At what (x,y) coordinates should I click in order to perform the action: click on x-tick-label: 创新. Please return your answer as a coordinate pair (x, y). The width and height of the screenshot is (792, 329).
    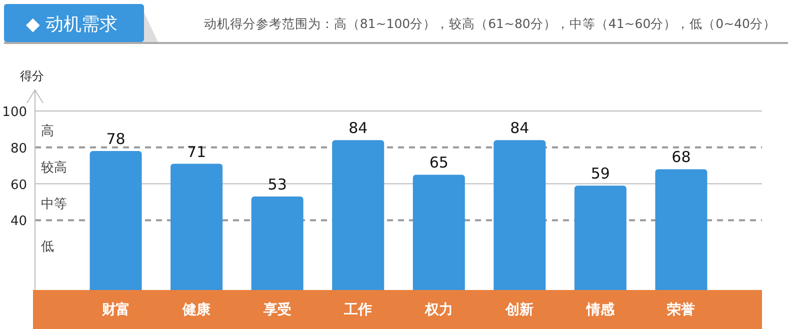
    Looking at the image, I should click on (519, 309).